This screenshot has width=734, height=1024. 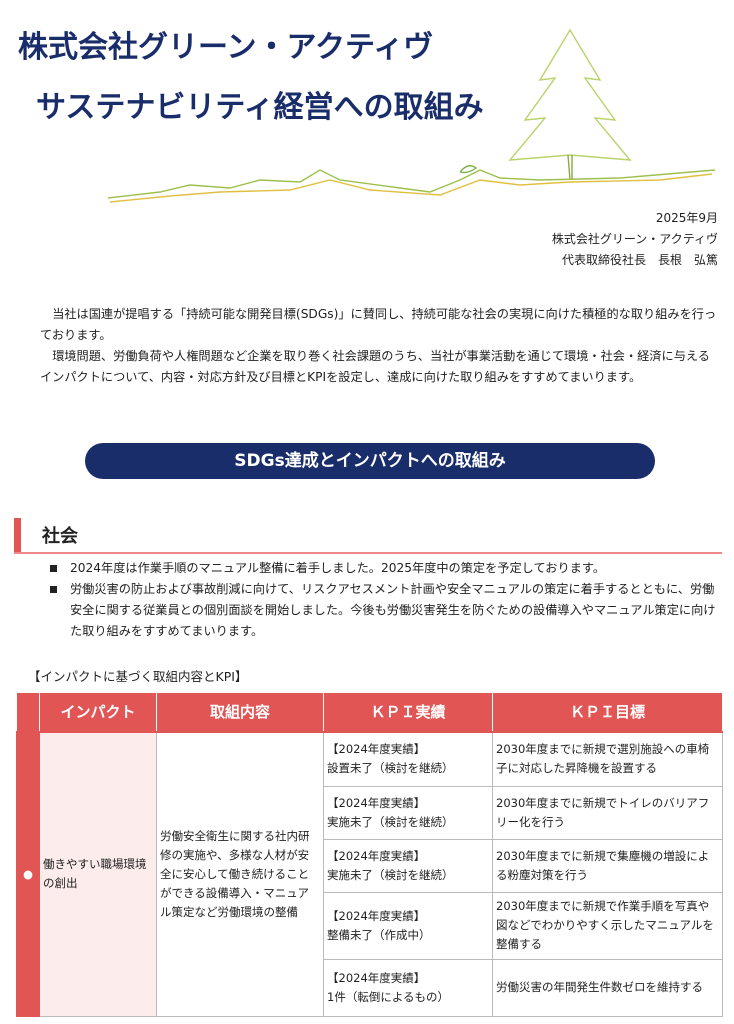 I want to click on kpi-target-cell: 2030年度までに新規でトイレのバリアフリー化を行う, so click(x=607, y=812).